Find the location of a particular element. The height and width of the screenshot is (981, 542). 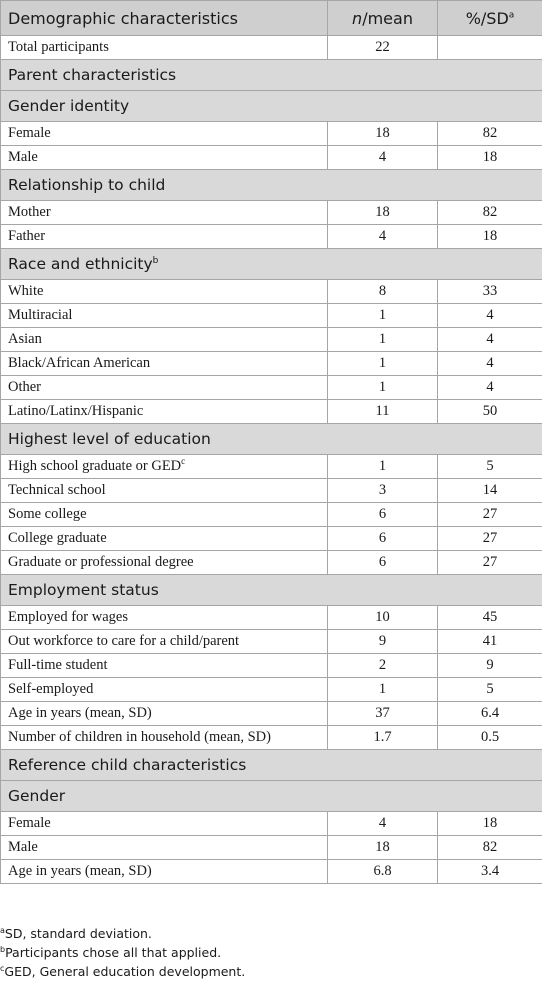

row-label: Technical school is located at coordinates (164, 490).